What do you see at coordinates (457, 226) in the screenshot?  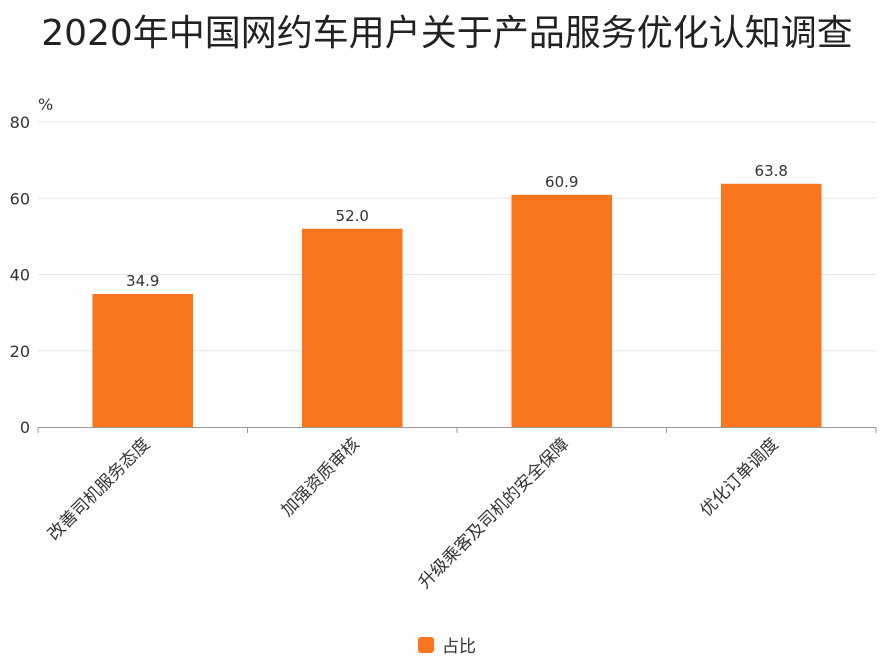 I see `data-labels: 34.9 52.0 60.9 63.8` at bounding box center [457, 226].